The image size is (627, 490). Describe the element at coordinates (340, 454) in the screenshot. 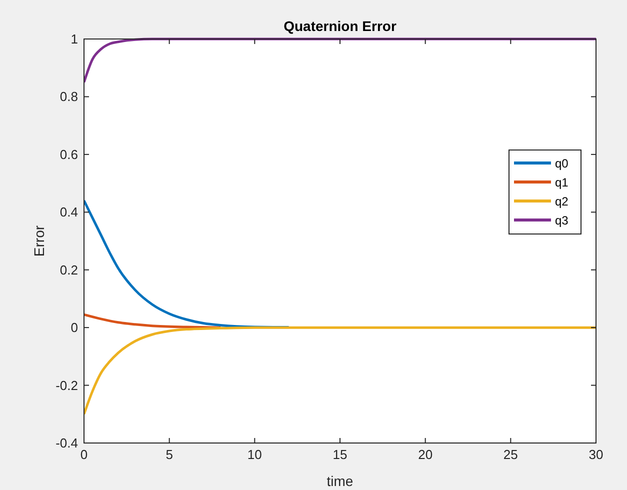

I see `x-tick-label: 15` at that location.